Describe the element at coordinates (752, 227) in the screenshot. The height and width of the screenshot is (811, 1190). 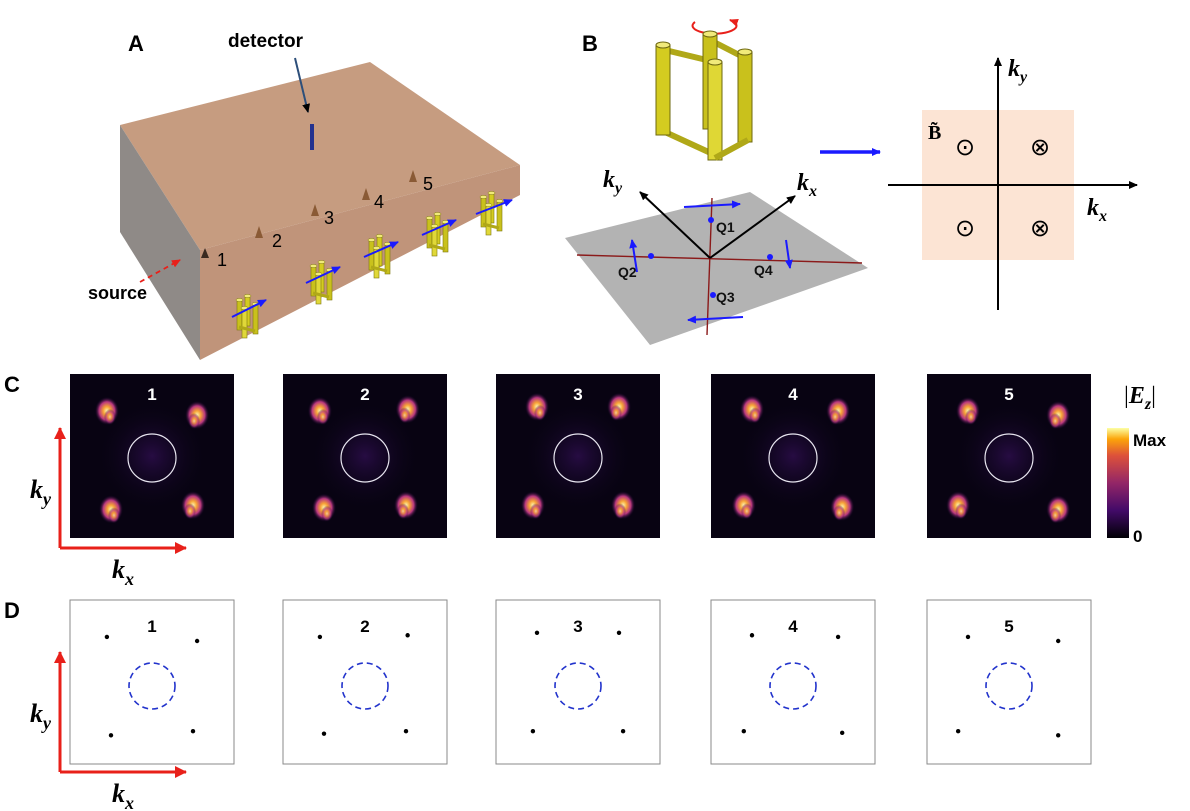
I see `kx-axis-3d` at that location.